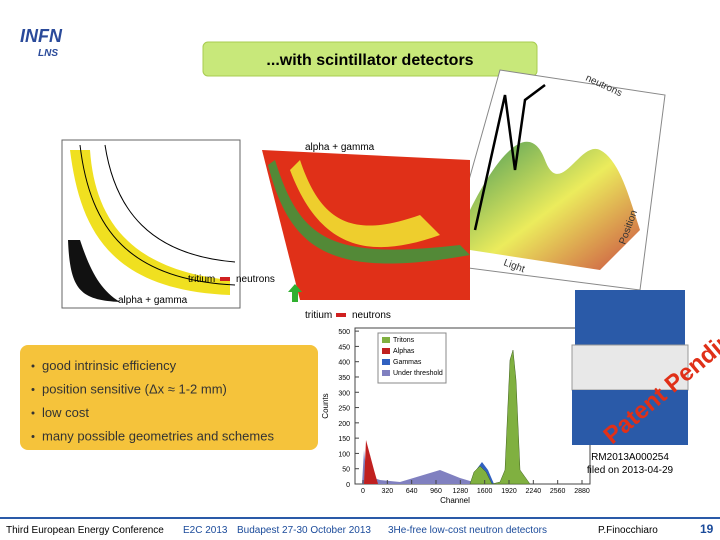  I want to click on footer-talk: 3He-free low-cost neutron detectors, so click(467, 530).